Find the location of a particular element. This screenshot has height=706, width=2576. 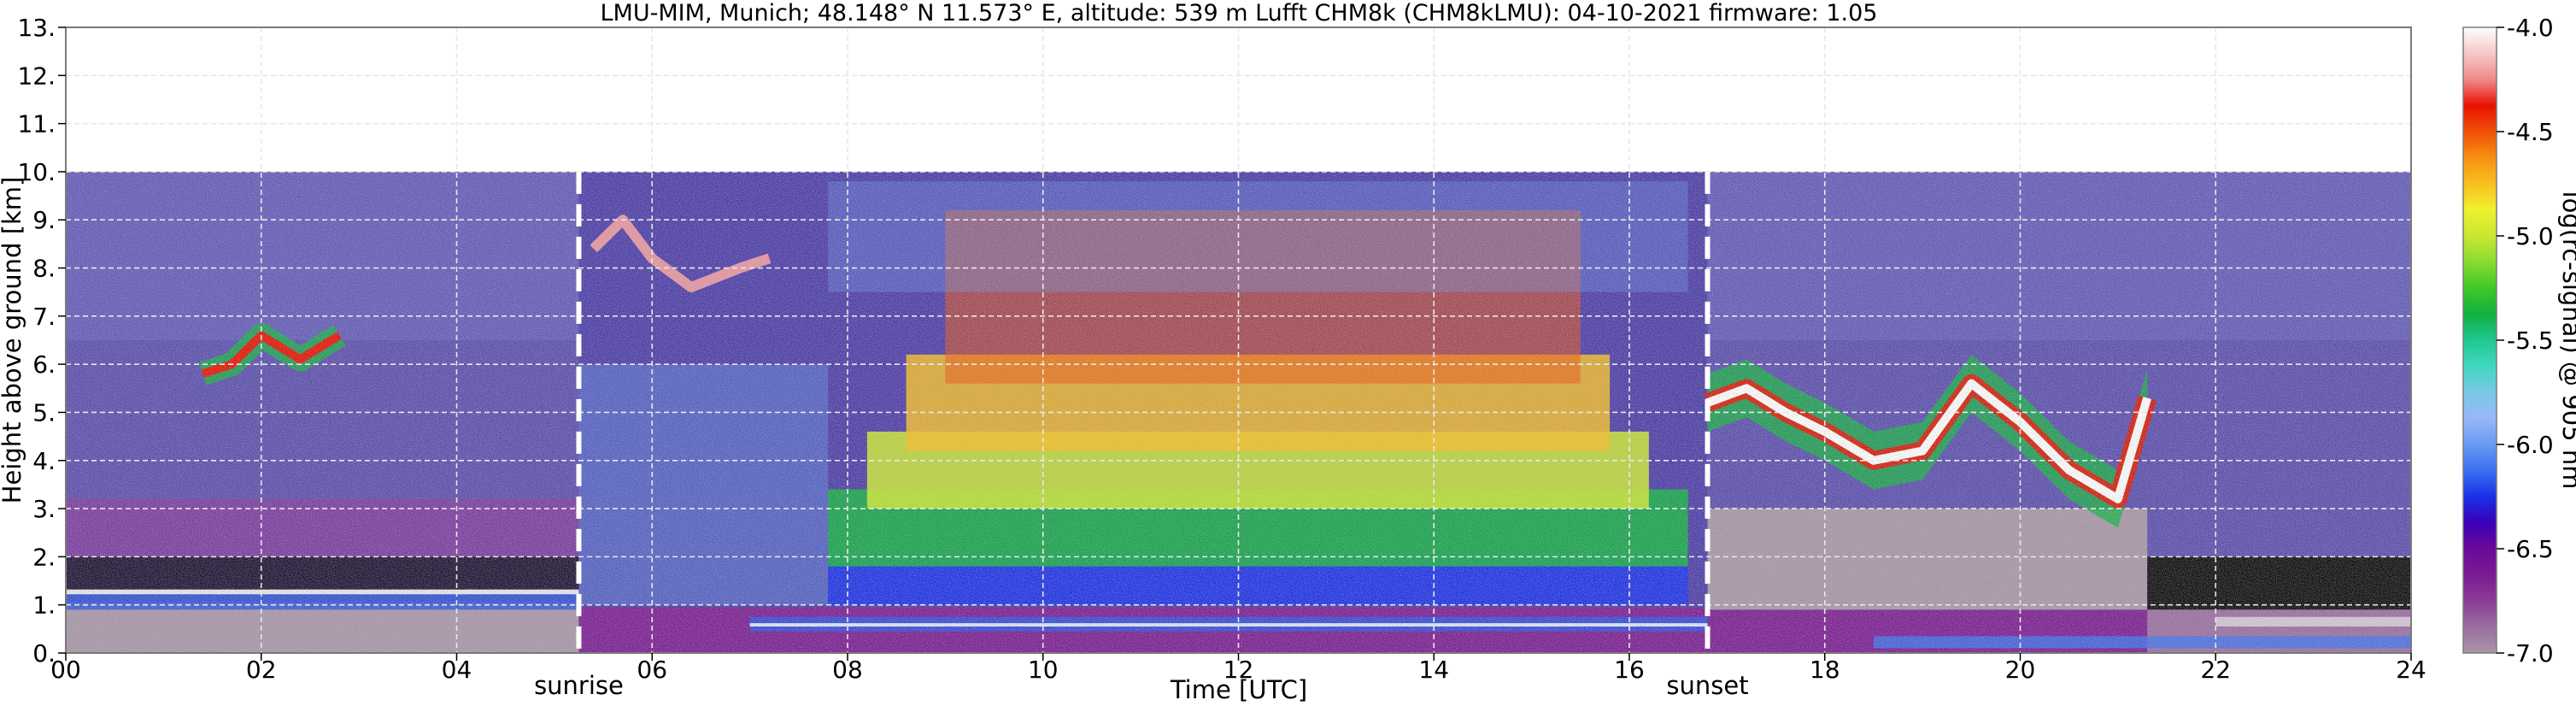

x-tick-label: 22 is located at coordinates (2215, 670).